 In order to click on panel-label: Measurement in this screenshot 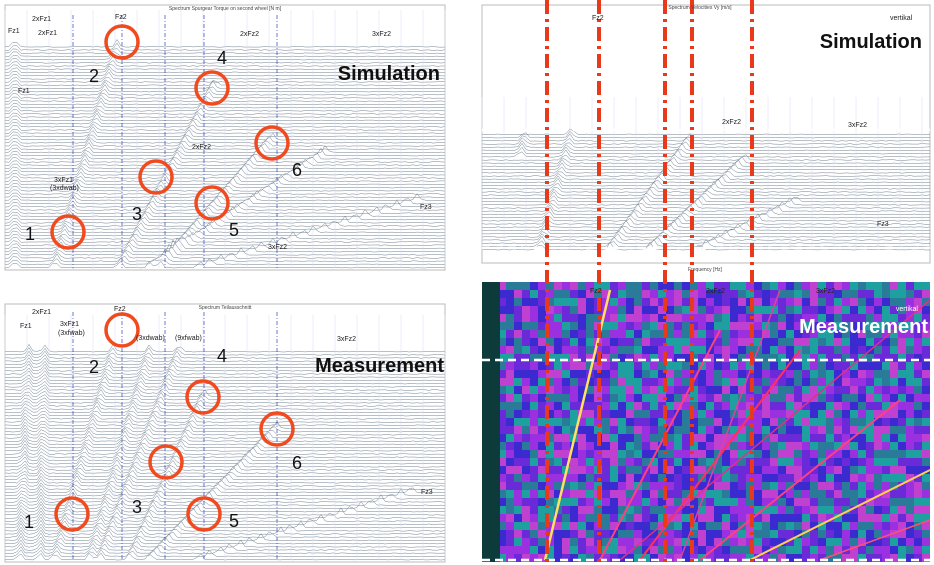, I will do `click(379, 366)`.